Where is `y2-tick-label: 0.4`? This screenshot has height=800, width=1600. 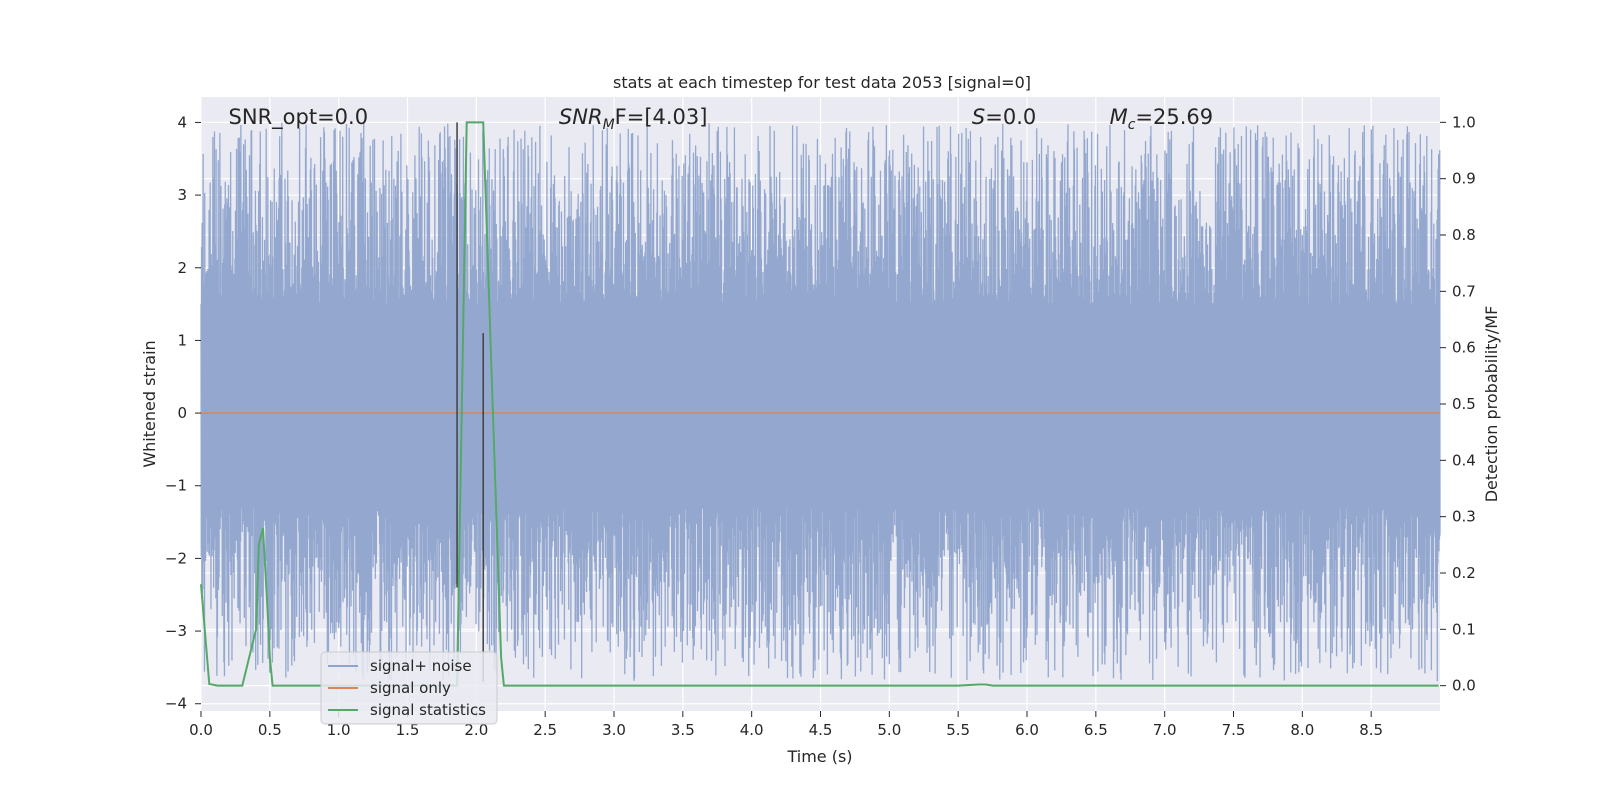 y2-tick-label: 0.4 is located at coordinates (1464, 460).